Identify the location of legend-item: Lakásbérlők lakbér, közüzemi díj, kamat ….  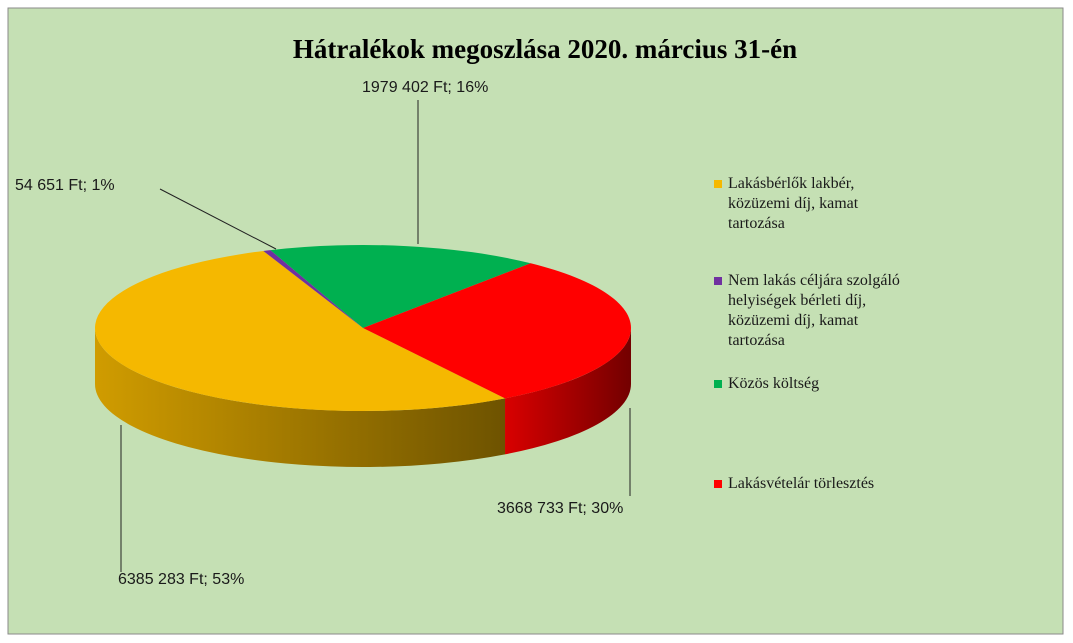
(814, 204).